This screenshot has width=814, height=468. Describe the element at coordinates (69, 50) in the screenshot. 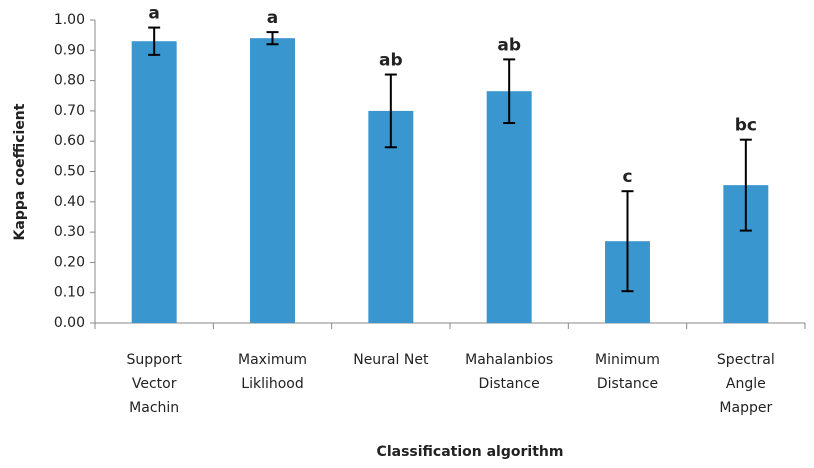

I see `y-tick-label: 0.90` at that location.